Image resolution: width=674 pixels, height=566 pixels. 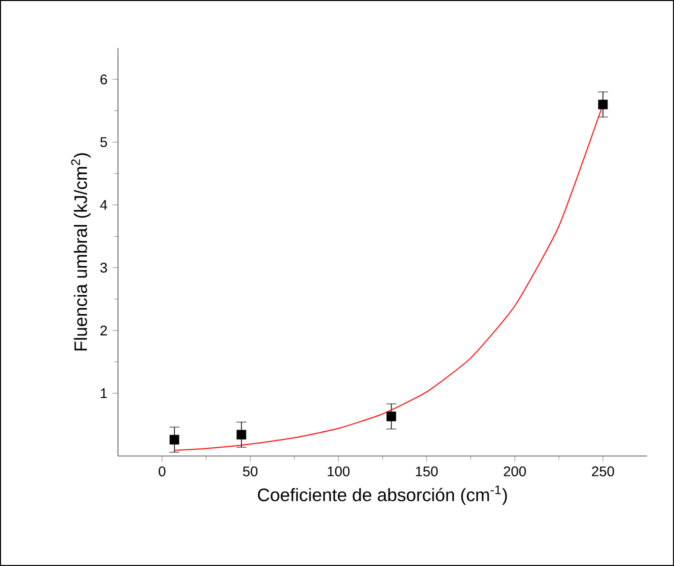 I want to click on y-tick-label: 2, so click(x=103, y=331).